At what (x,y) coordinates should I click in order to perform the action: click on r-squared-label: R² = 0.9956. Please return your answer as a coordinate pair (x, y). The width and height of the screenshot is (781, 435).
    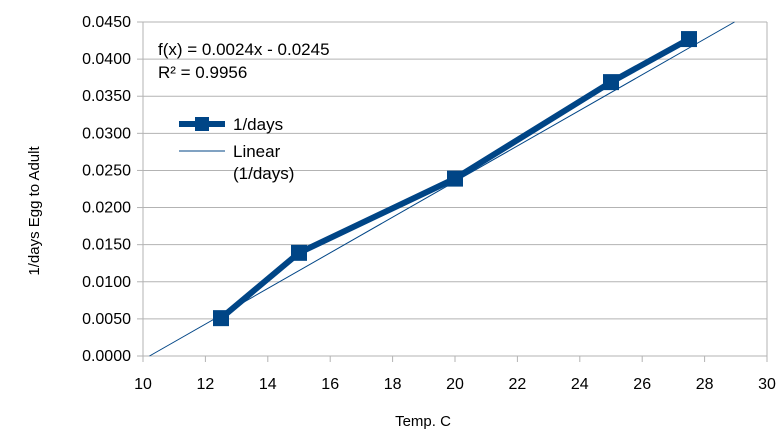
    Looking at the image, I should click on (202, 72).